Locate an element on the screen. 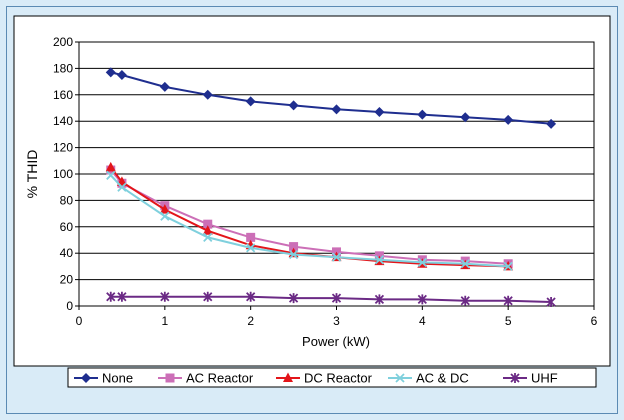 The width and height of the screenshot is (624, 420). x-tick-label: 6 is located at coordinates (594, 321).